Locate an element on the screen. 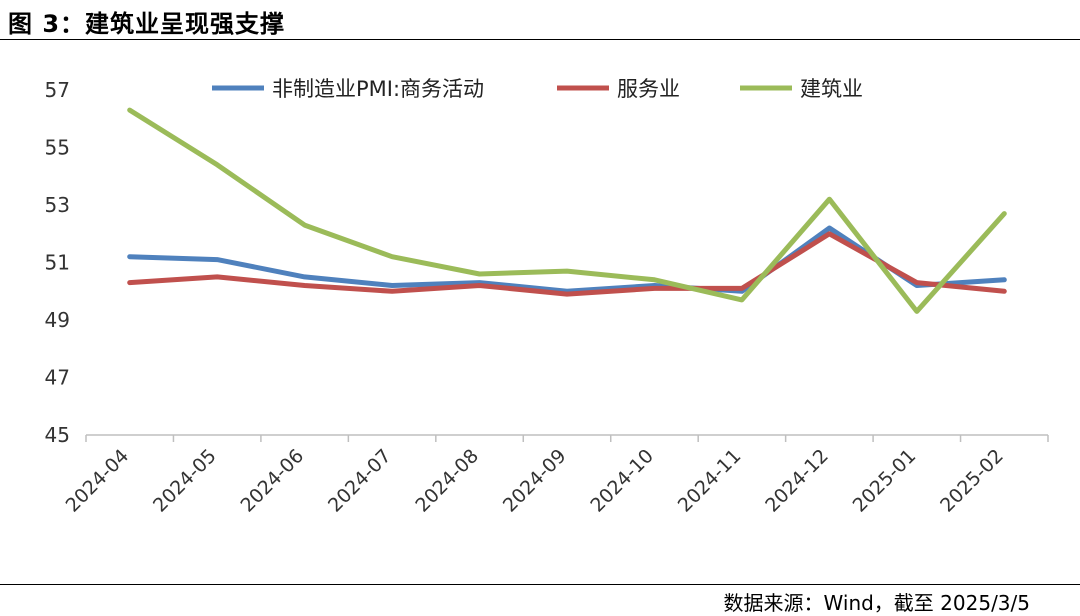  figure-title: 图 3：建筑业呈现强支撑 is located at coordinates (147, 24).